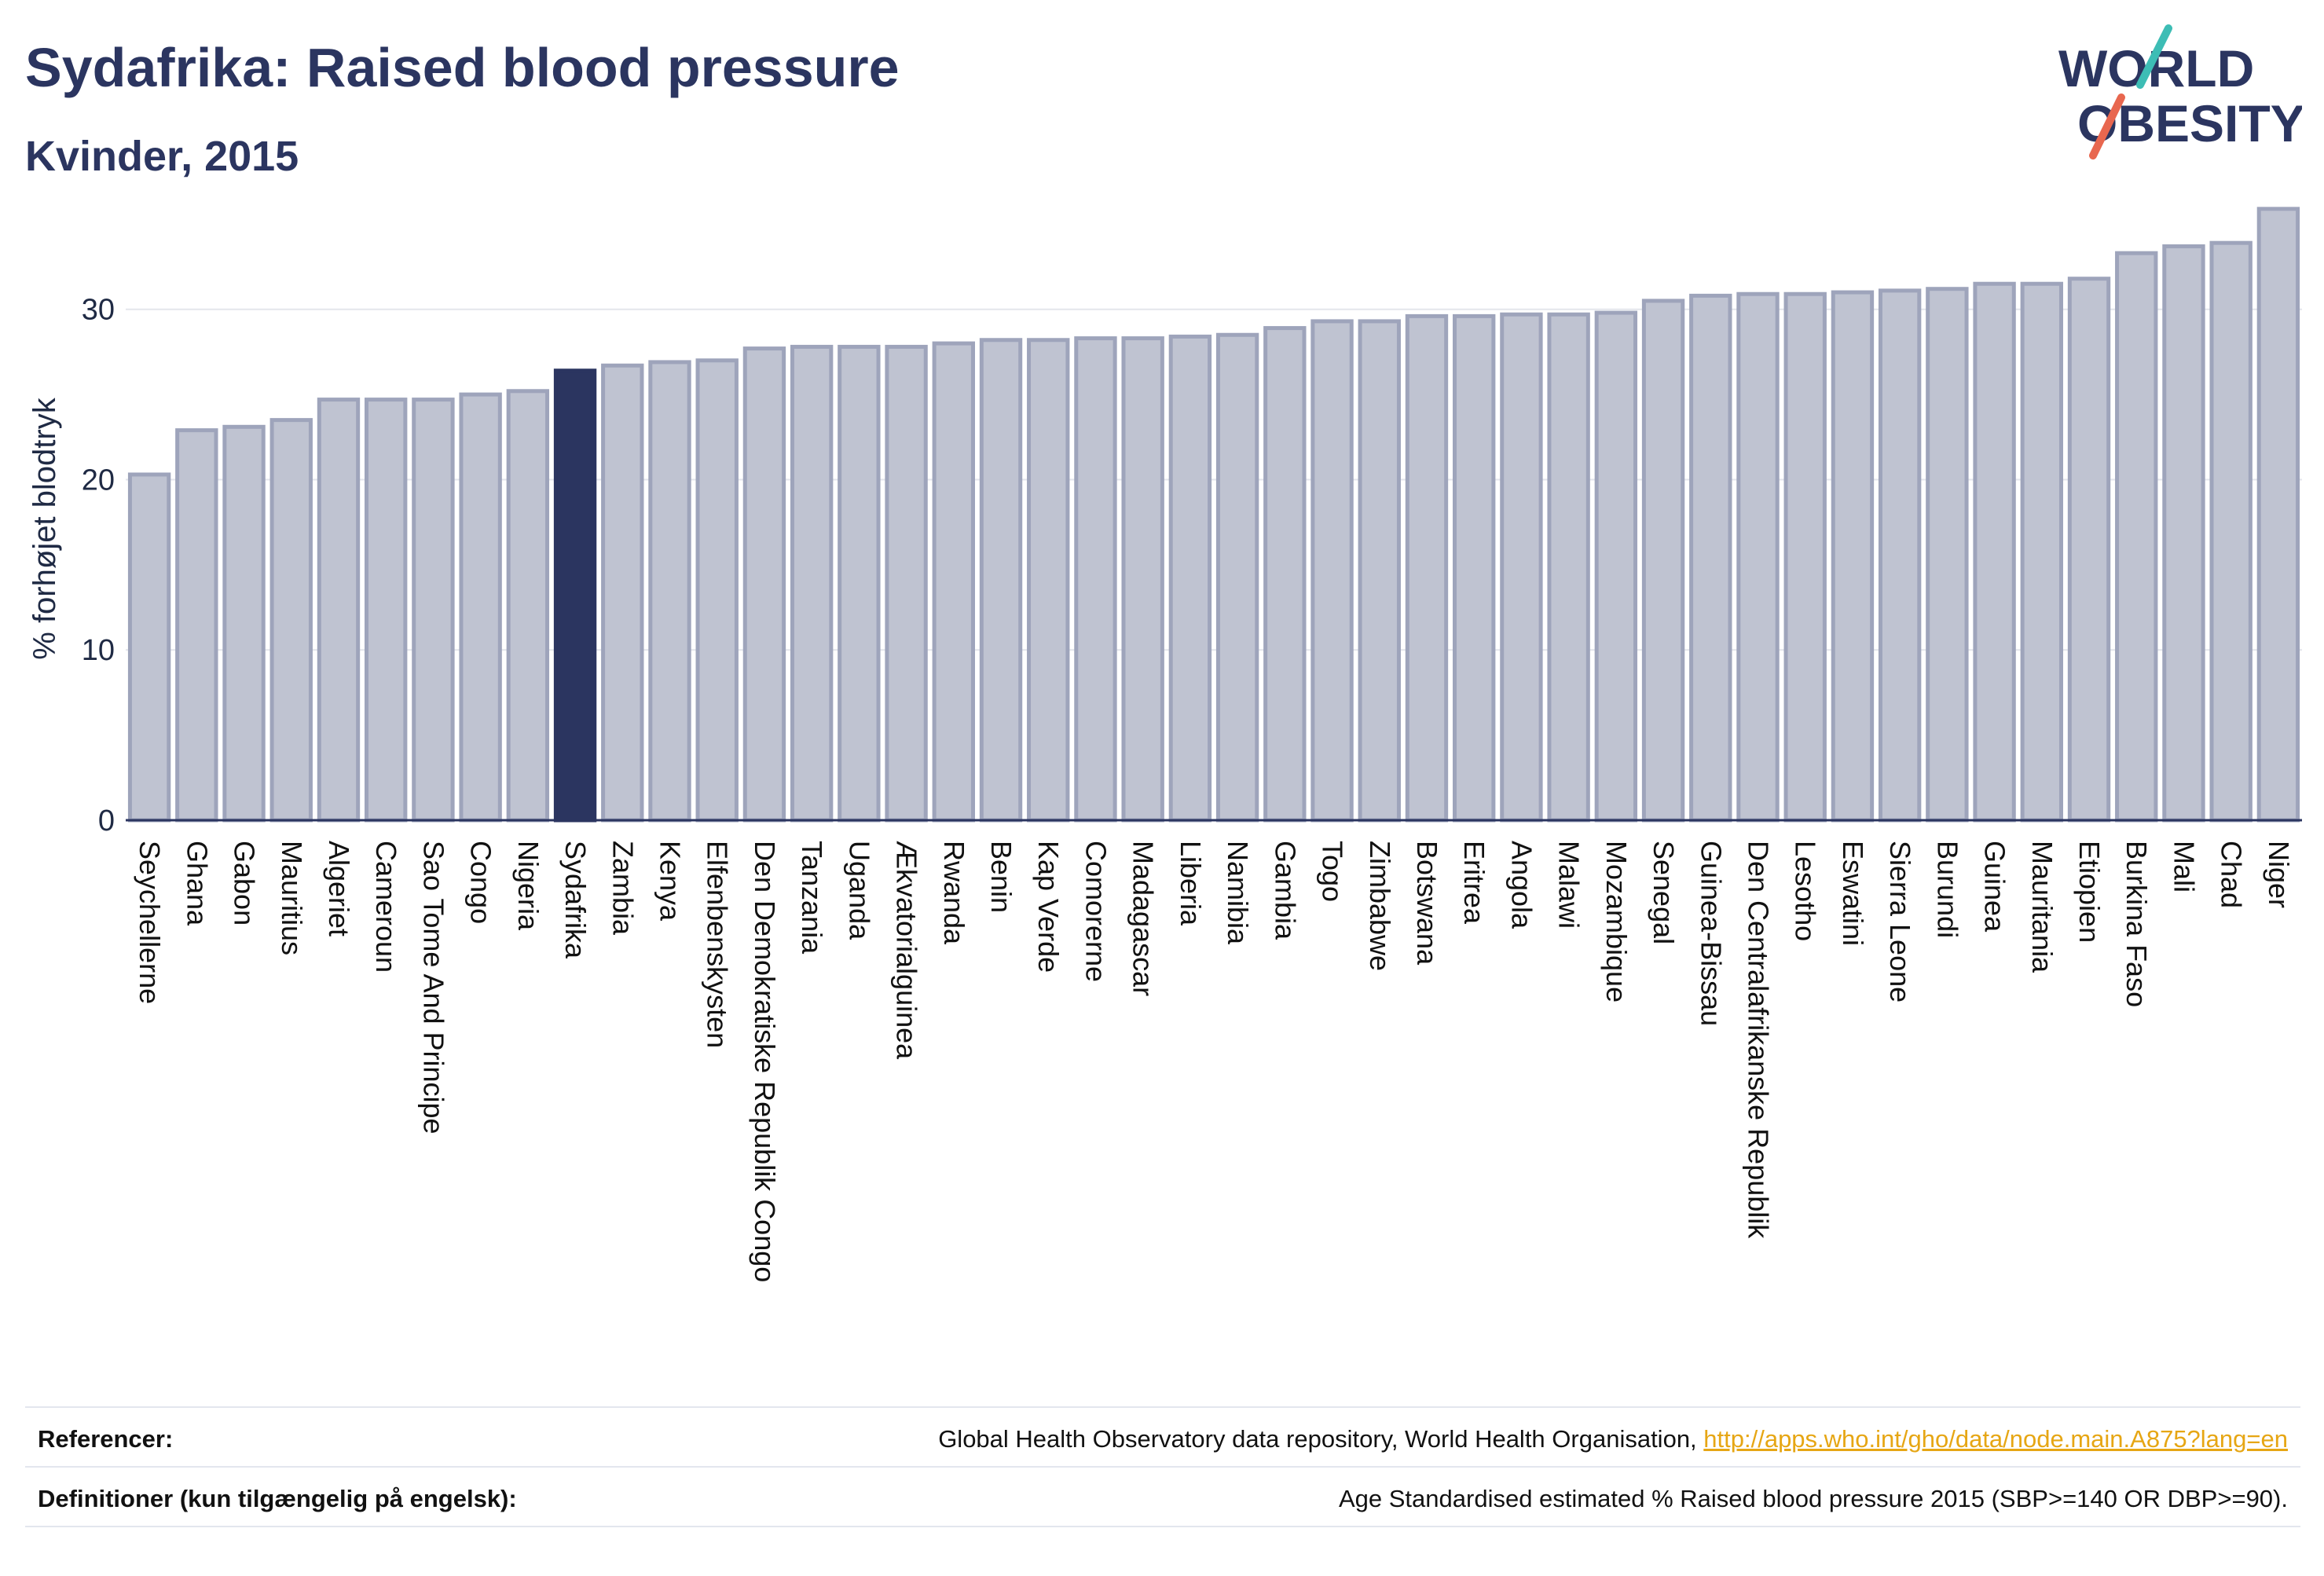 The image size is (2324, 1576). I want to click on x-tick-label: Eritrea, so click(1474, 883).